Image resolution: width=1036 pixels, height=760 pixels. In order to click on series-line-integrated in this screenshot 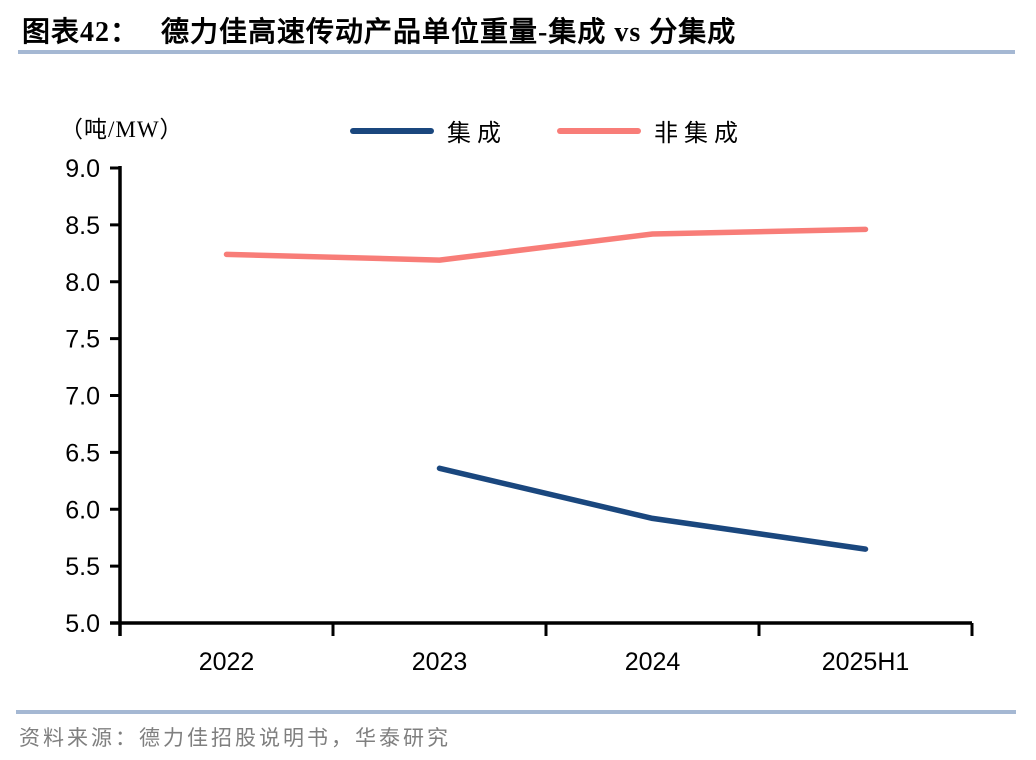, I will do `click(652, 508)`.